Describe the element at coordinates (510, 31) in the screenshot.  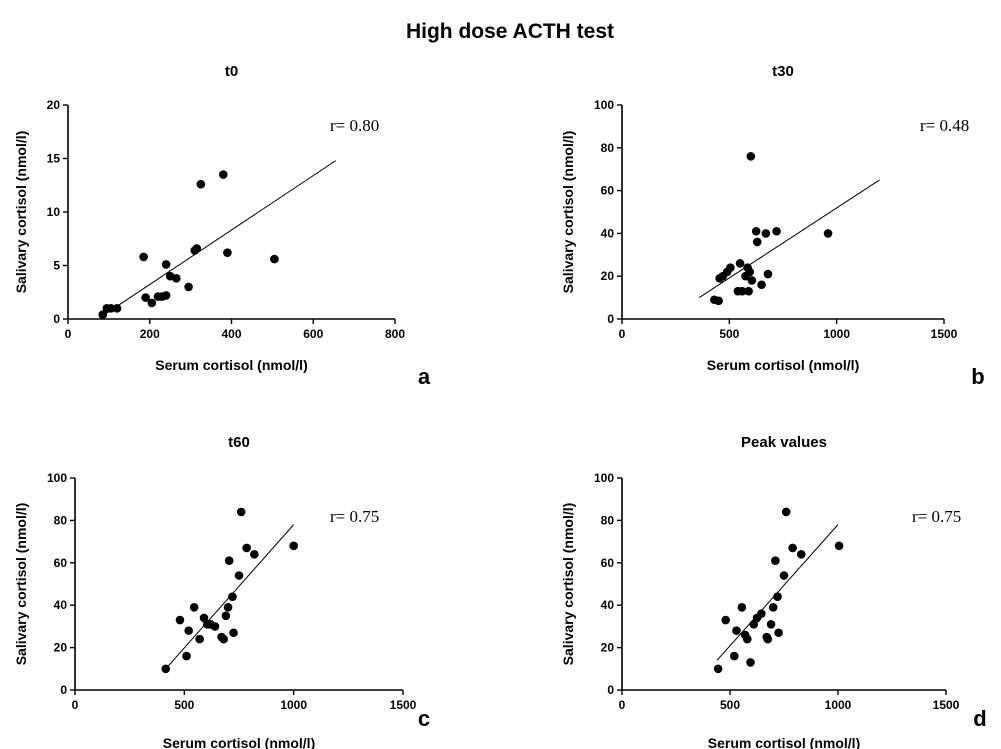
I see `figure-title: High dose ACTH test` at that location.